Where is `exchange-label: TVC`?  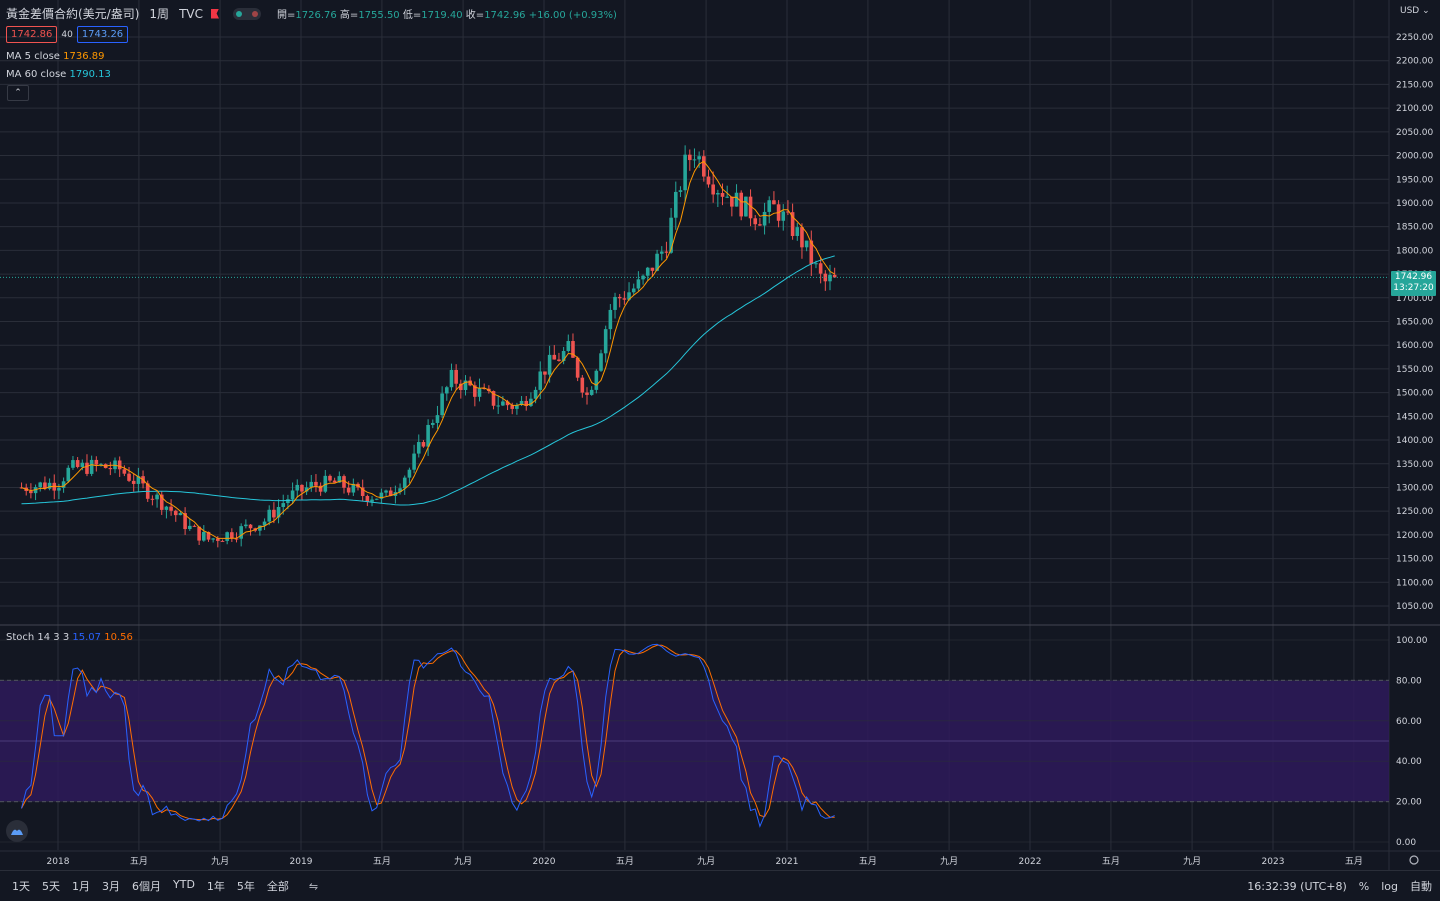 exchange-label: TVC is located at coordinates (191, 13).